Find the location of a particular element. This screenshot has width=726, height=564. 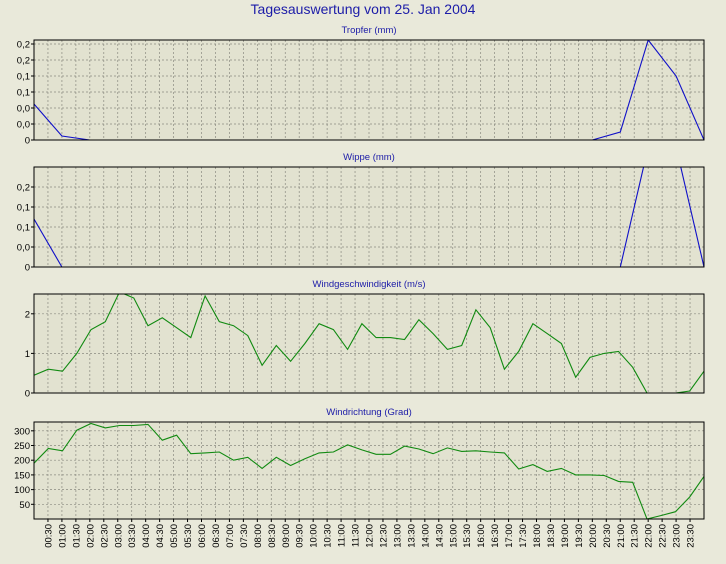

y-tick-label: 150 is located at coordinates (22, 475).